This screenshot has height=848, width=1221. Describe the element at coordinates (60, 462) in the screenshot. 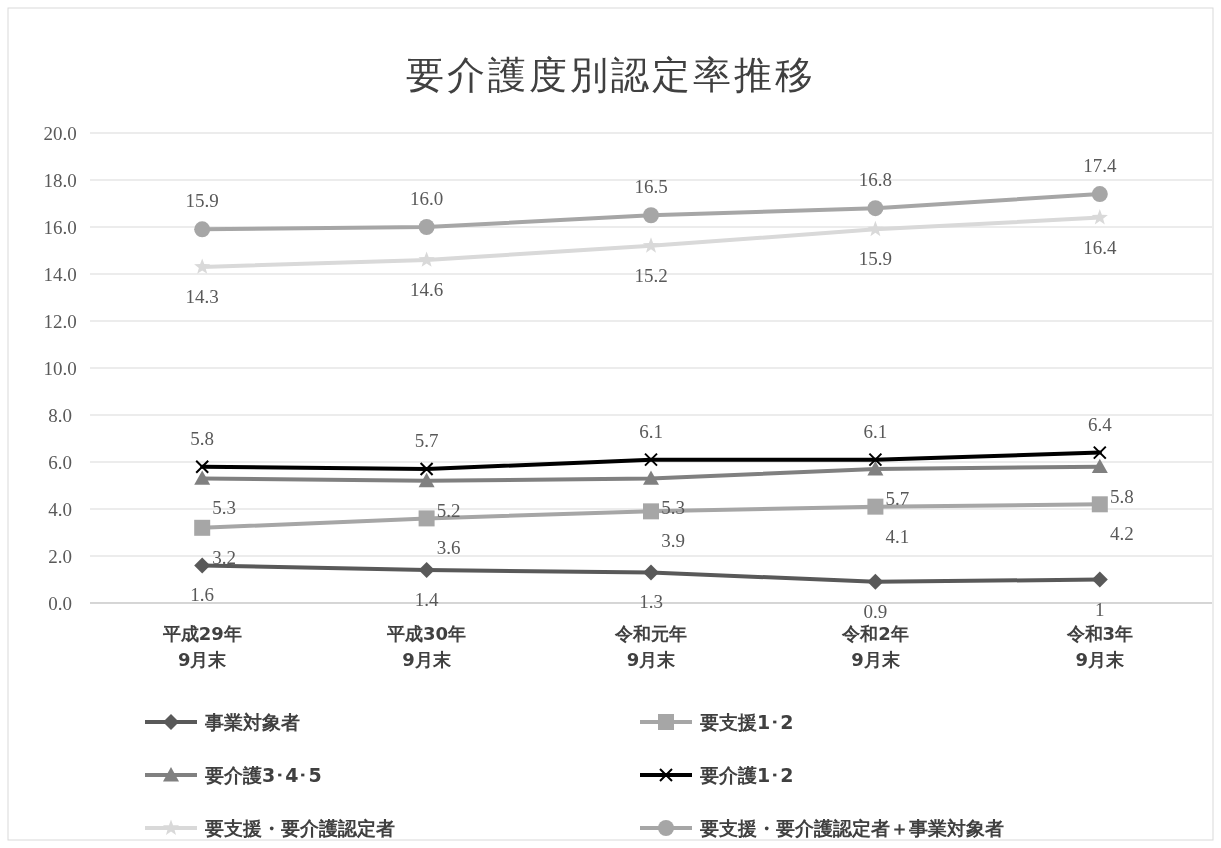

I see `y-tick-label: 6.0` at that location.